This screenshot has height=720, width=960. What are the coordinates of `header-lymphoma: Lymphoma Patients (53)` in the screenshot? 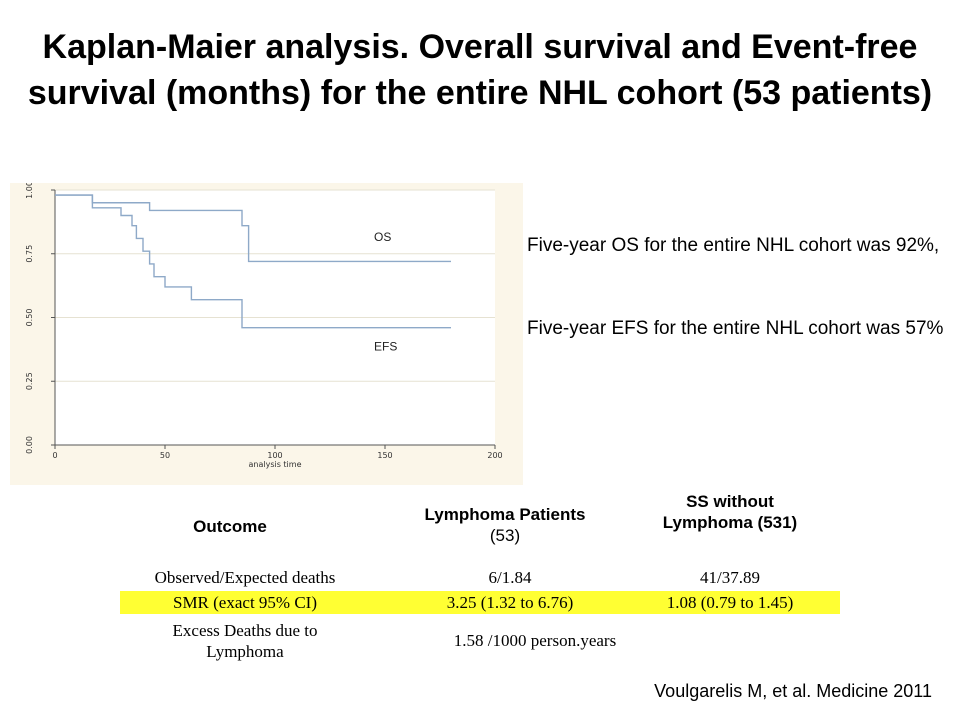 It's located at (505, 525).